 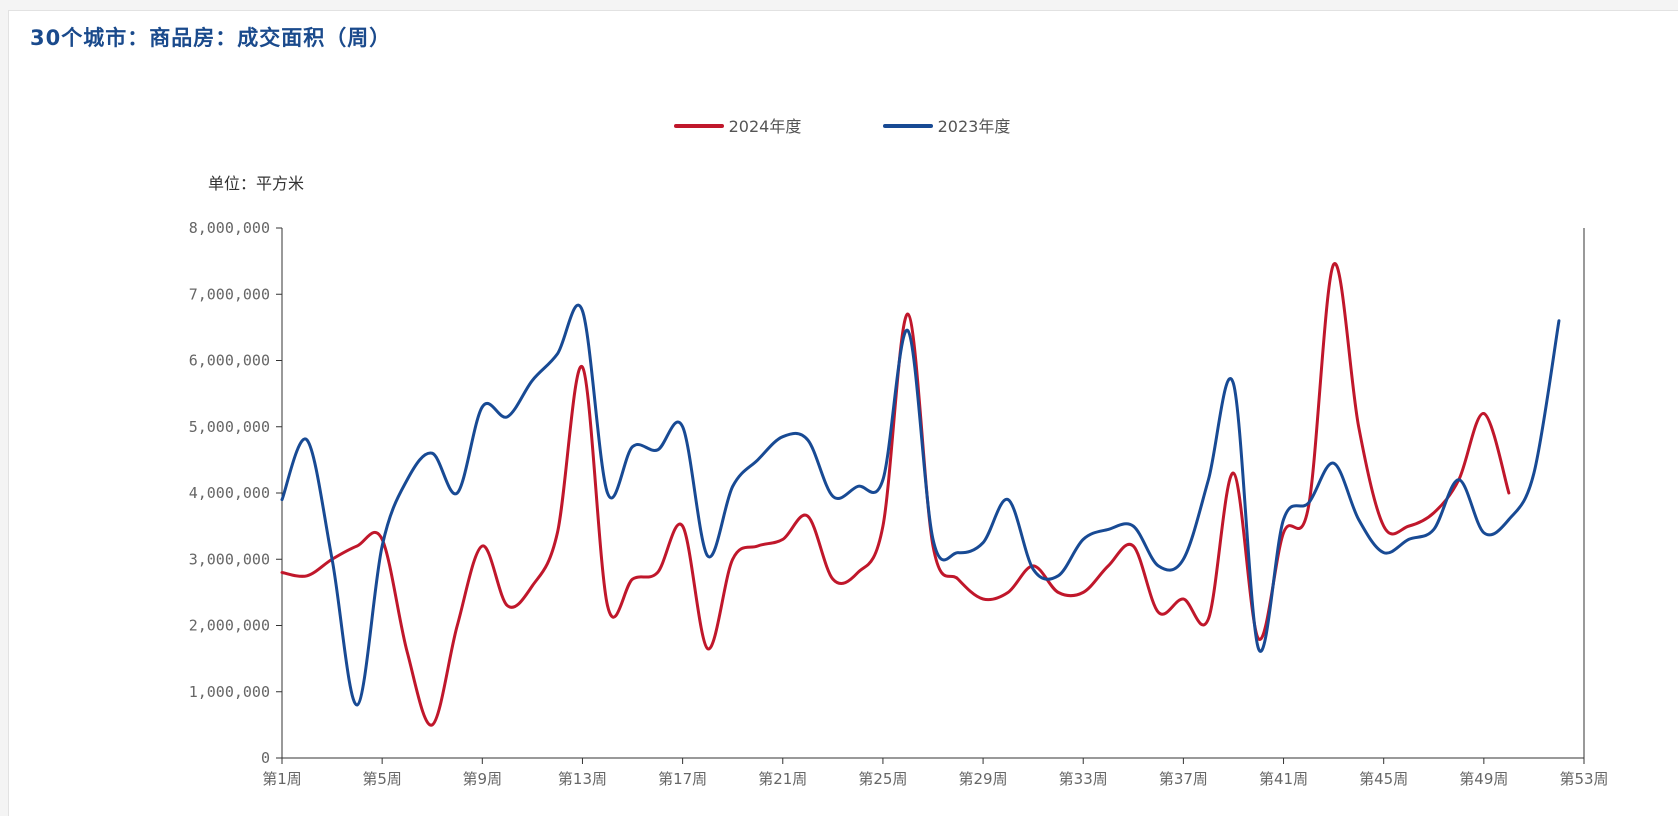 What do you see at coordinates (229, 559) in the screenshot?
I see `y-tick-label: 3,000,000` at bounding box center [229, 559].